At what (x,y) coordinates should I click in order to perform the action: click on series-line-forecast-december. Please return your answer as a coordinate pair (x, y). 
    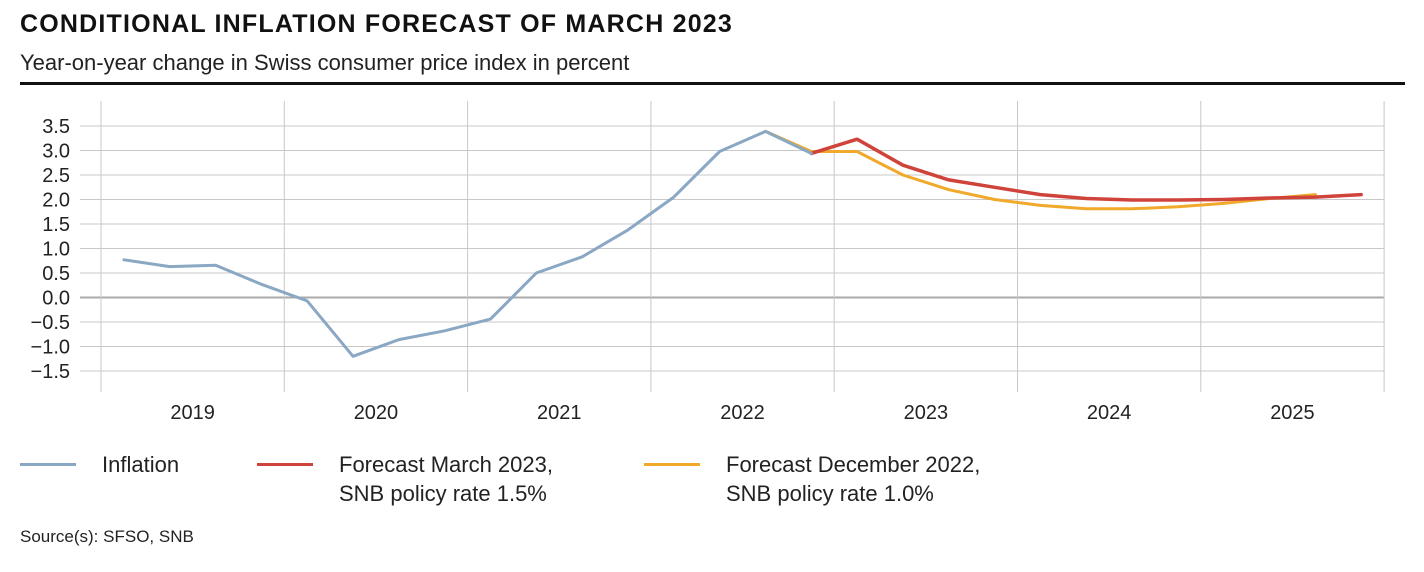
    Looking at the image, I should click on (1040, 170).